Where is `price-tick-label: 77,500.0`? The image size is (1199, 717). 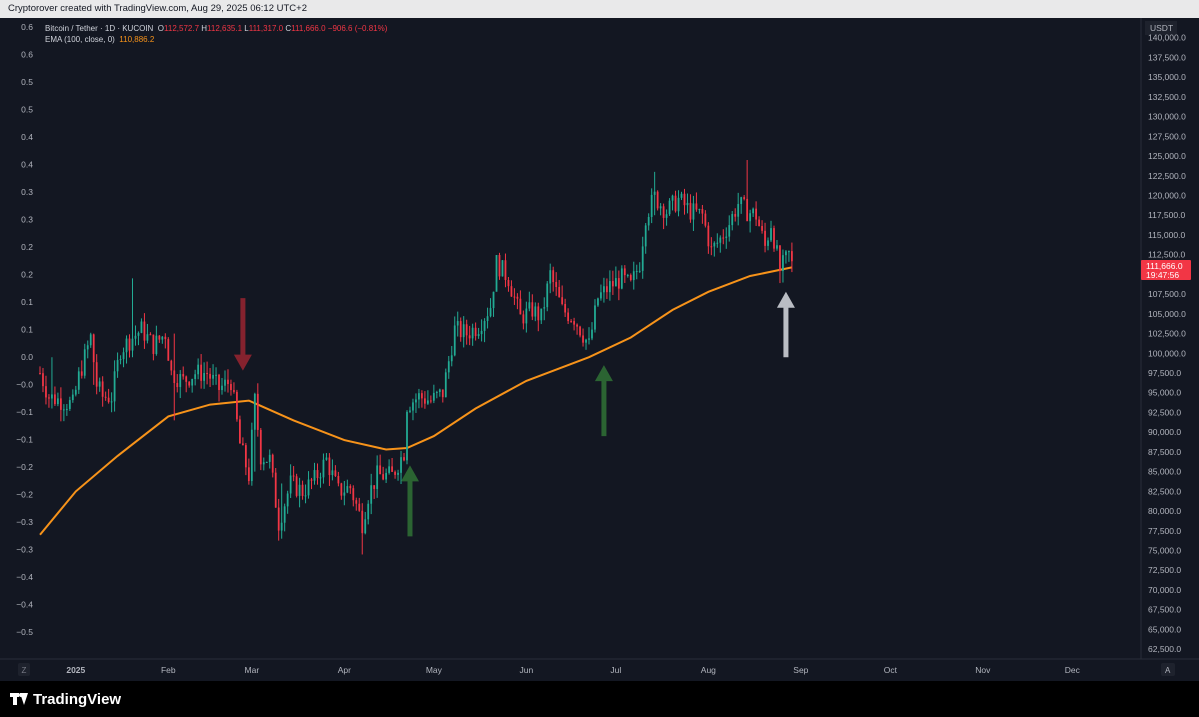
price-tick-label: 77,500.0 is located at coordinates (1164, 531).